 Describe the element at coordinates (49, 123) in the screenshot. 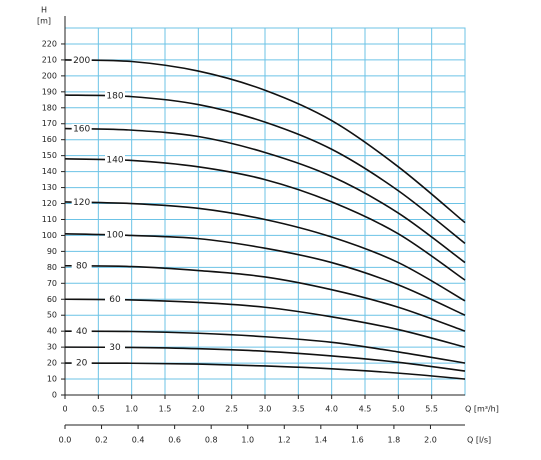

I see `y-tick-label: 170` at that location.